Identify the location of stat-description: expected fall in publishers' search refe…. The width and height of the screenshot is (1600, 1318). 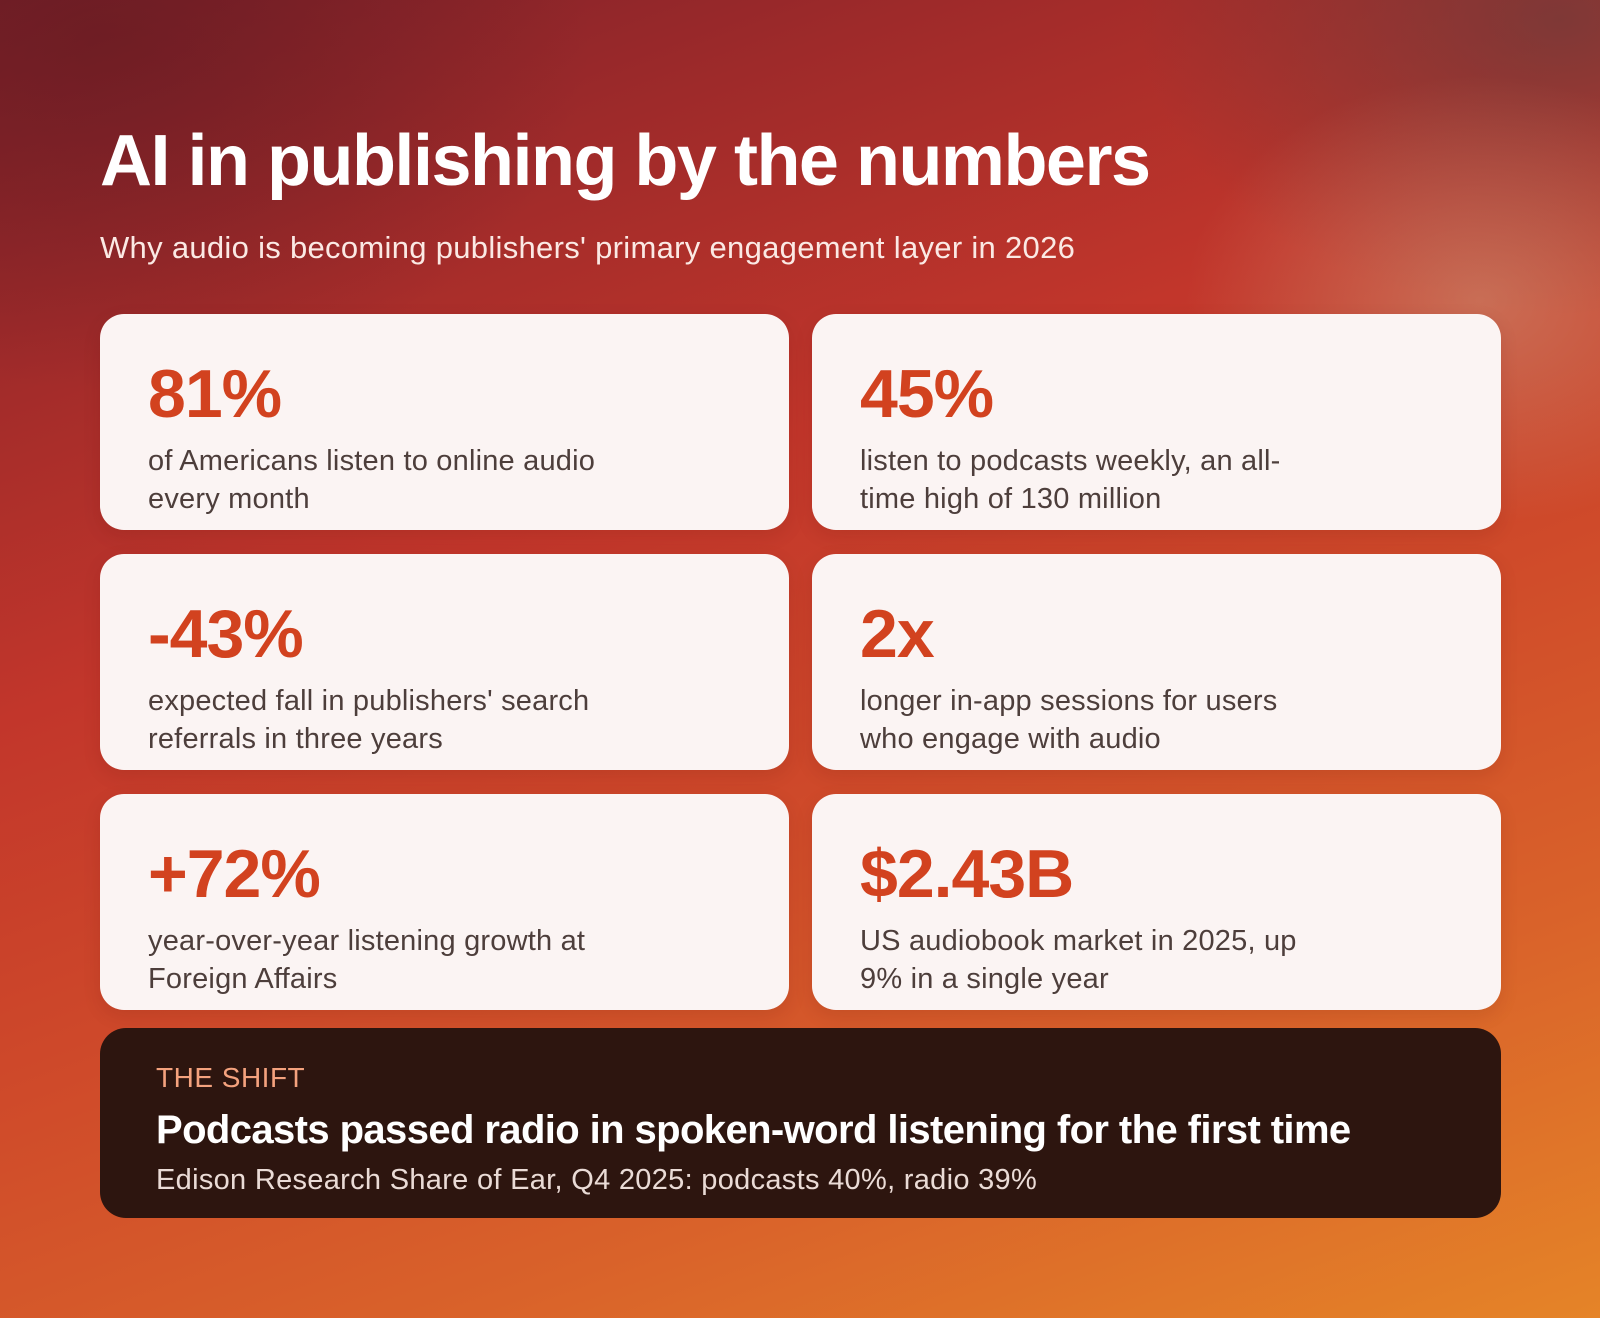
(369, 720).